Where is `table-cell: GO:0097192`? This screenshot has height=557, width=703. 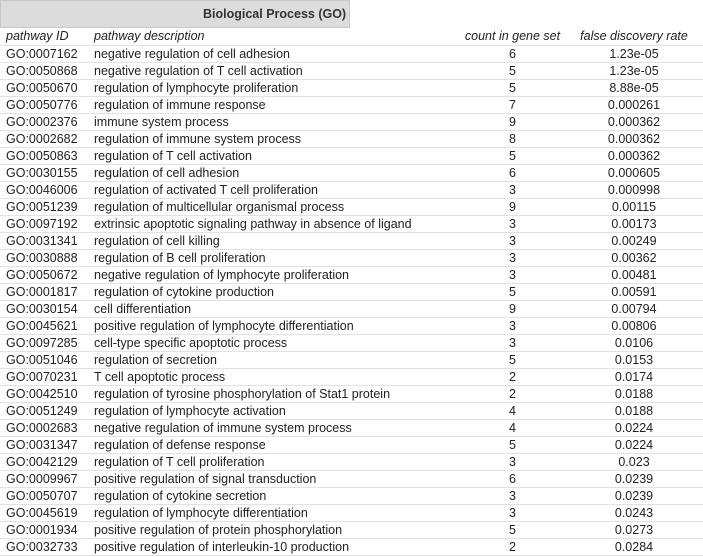
table-cell: GO:0097192 is located at coordinates (44, 224).